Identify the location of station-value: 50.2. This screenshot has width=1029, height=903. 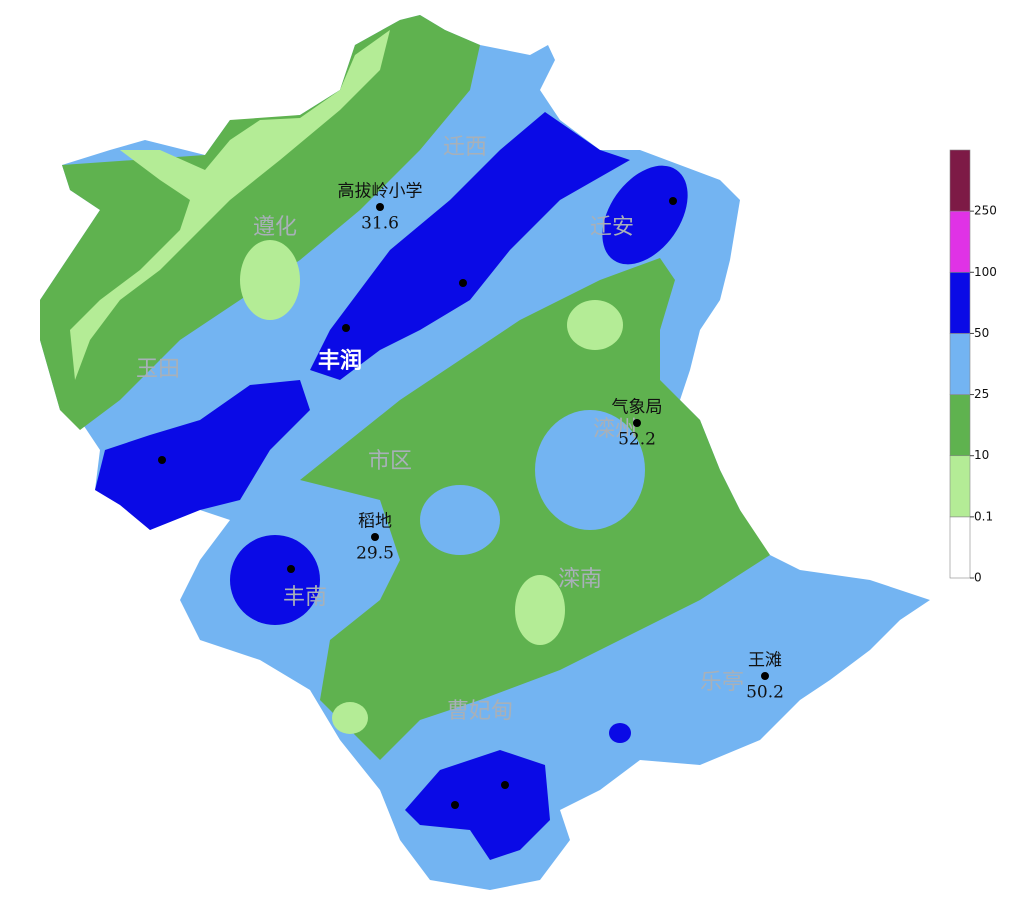
(765, 693).